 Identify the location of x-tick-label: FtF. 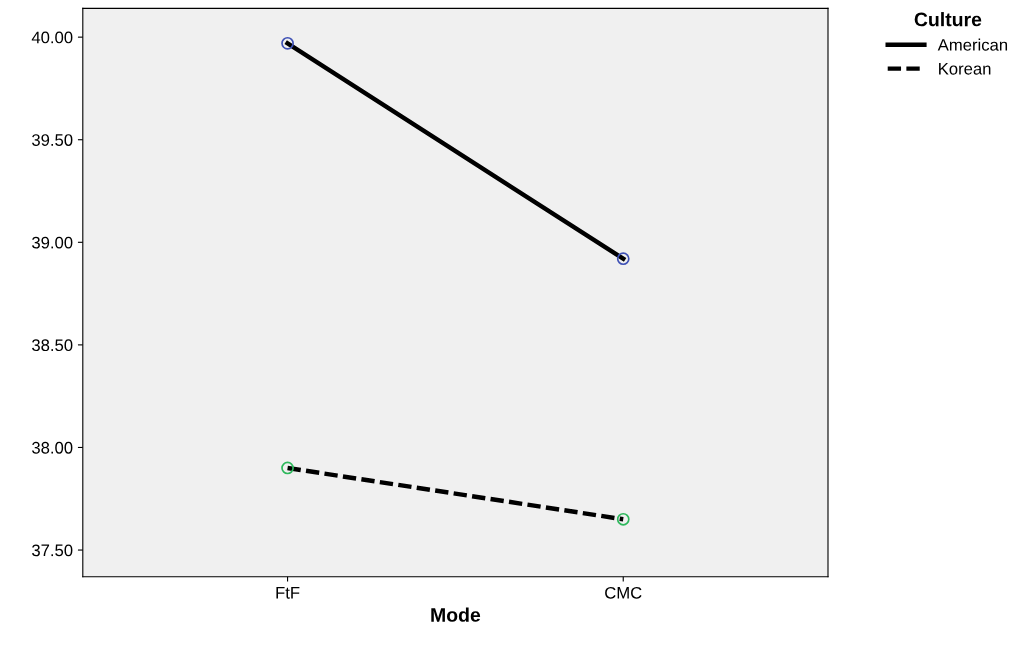
(288, 593).